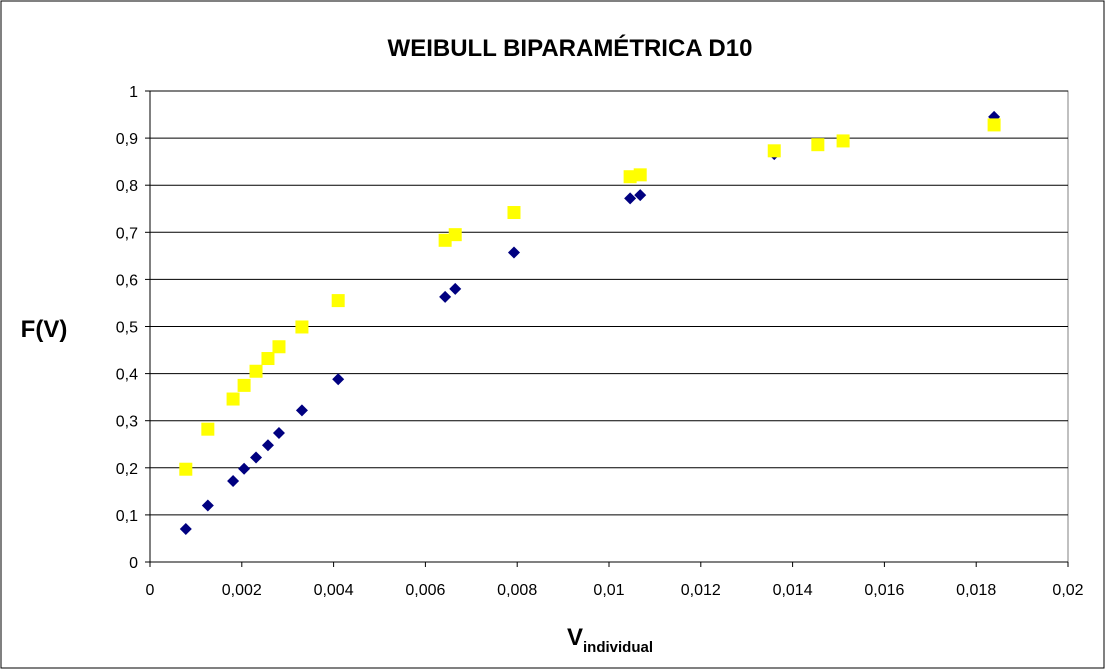  What do you see at coordinates (127, 516) in the screenshot?
I see `y-tick-label: 0,1` at bounding box center [127, 516].